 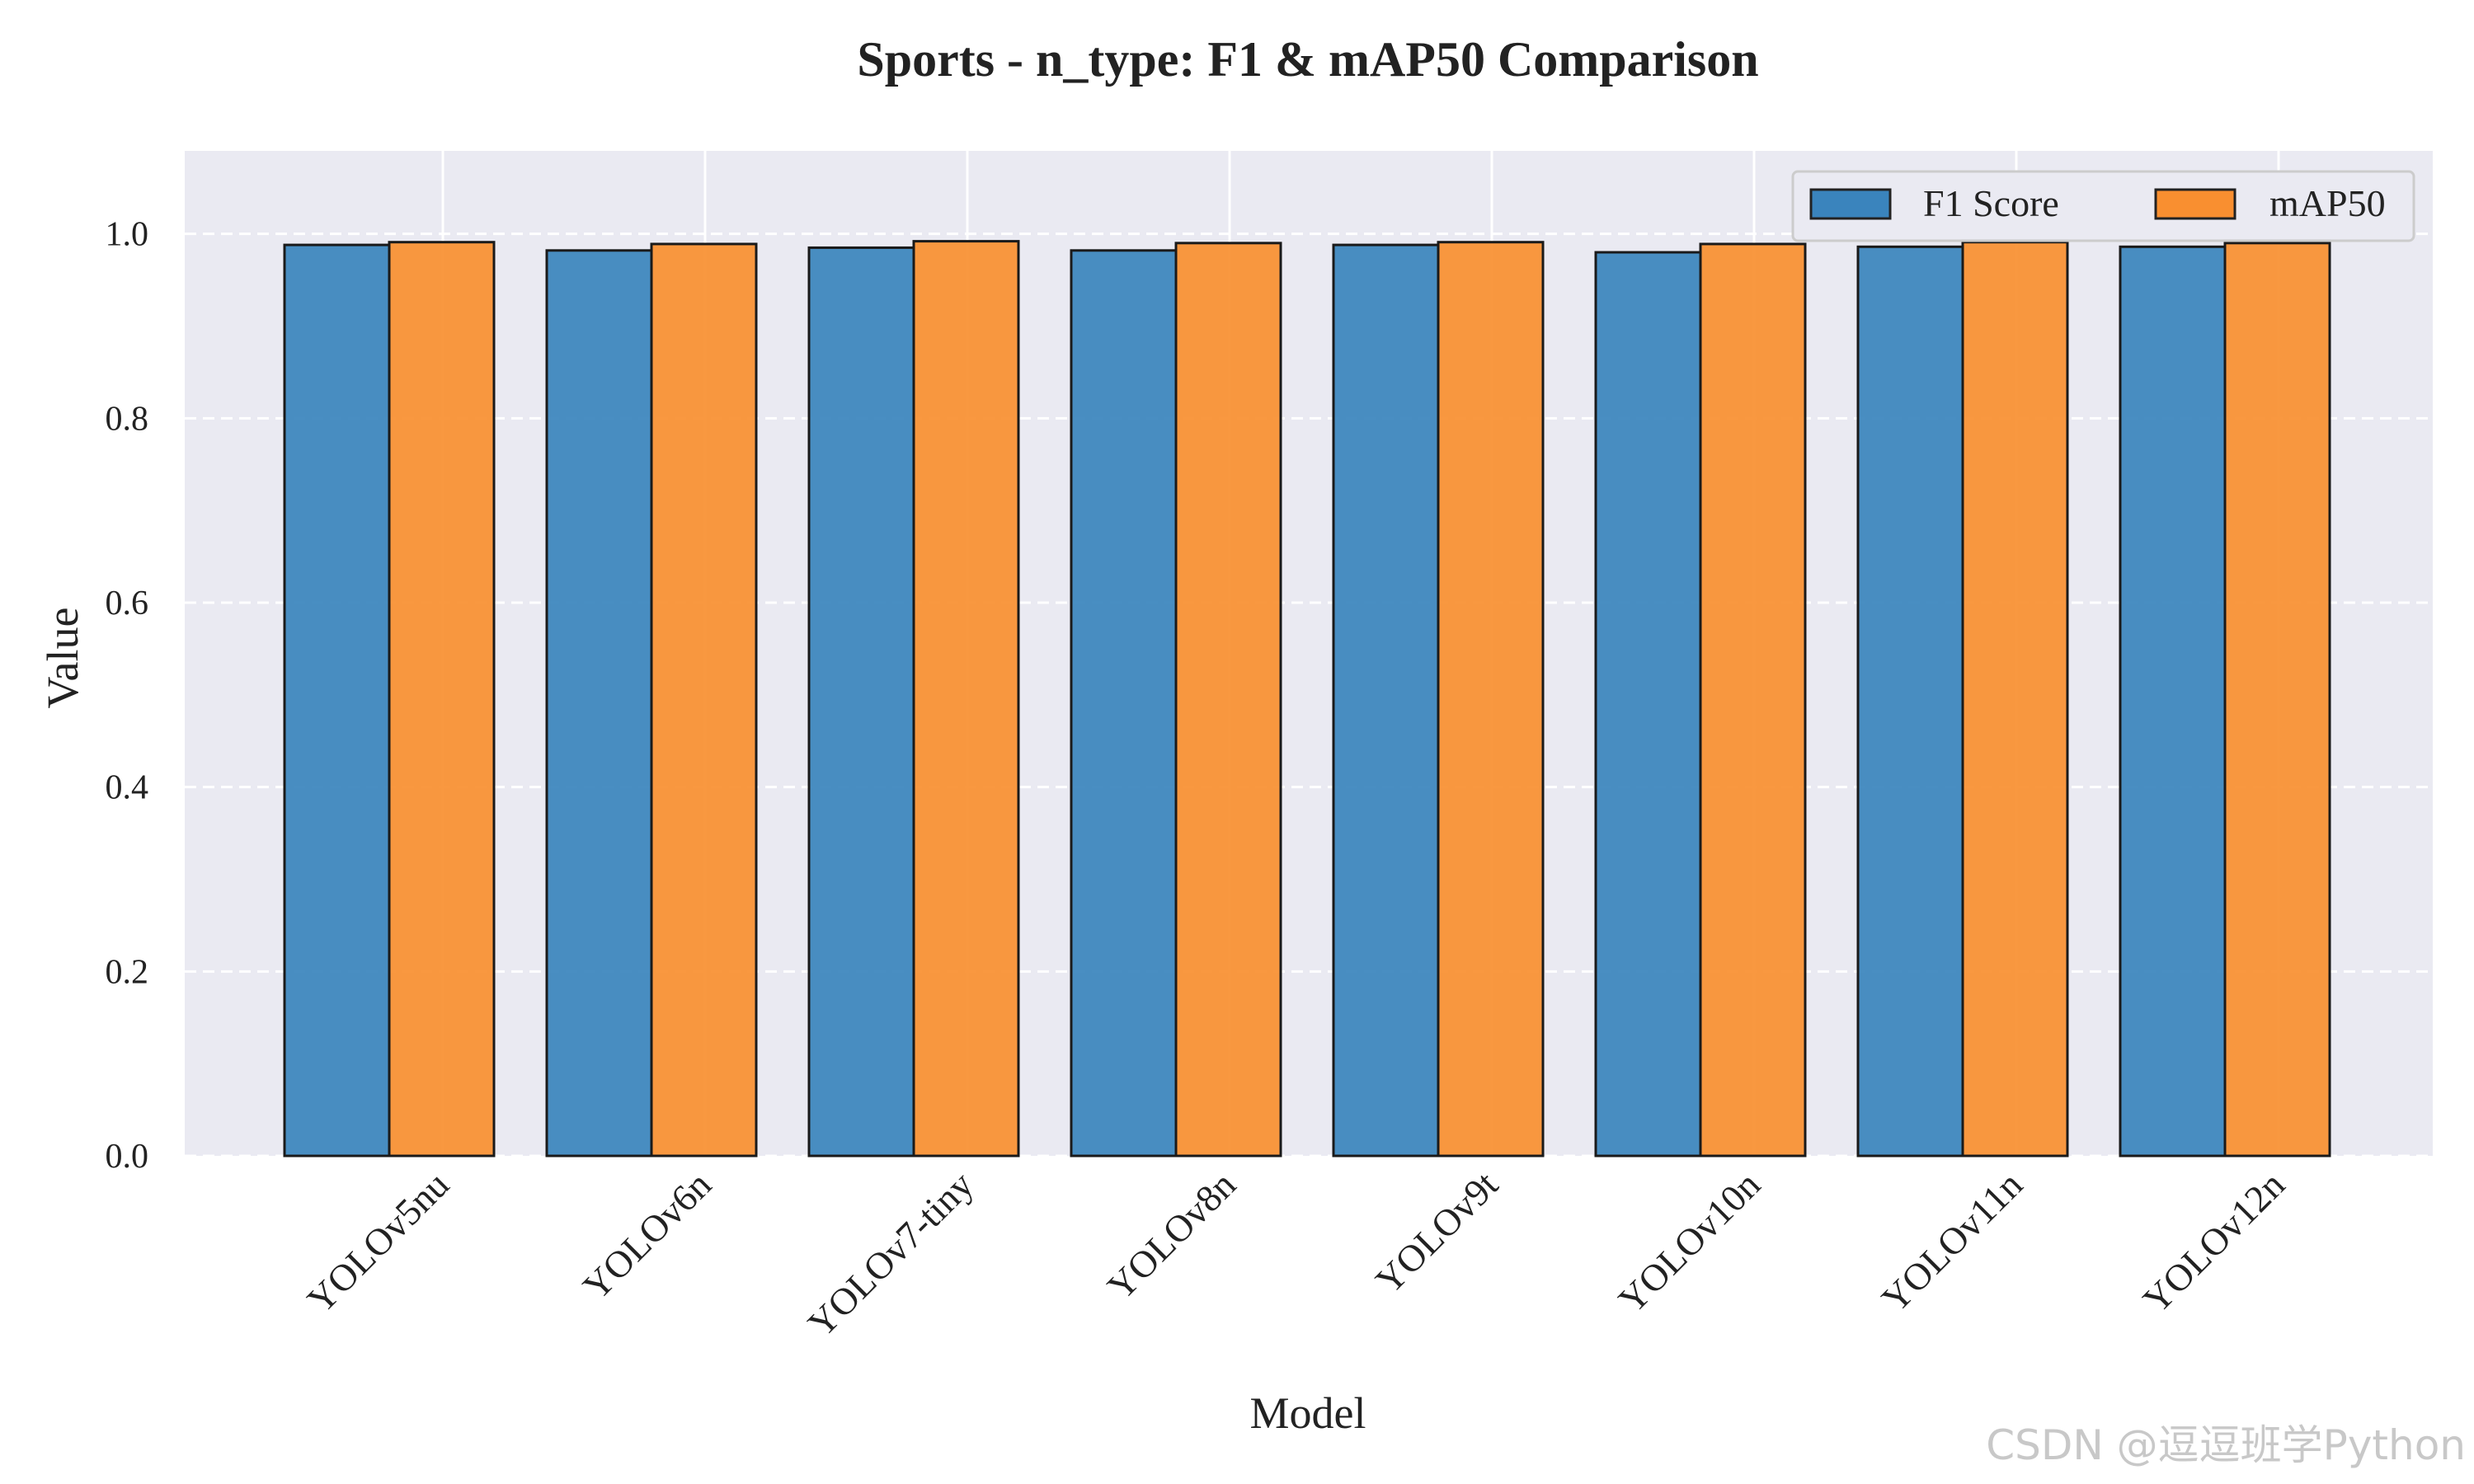 I want to click on y-tick-label: 0.4, so click(x=127, y=788).